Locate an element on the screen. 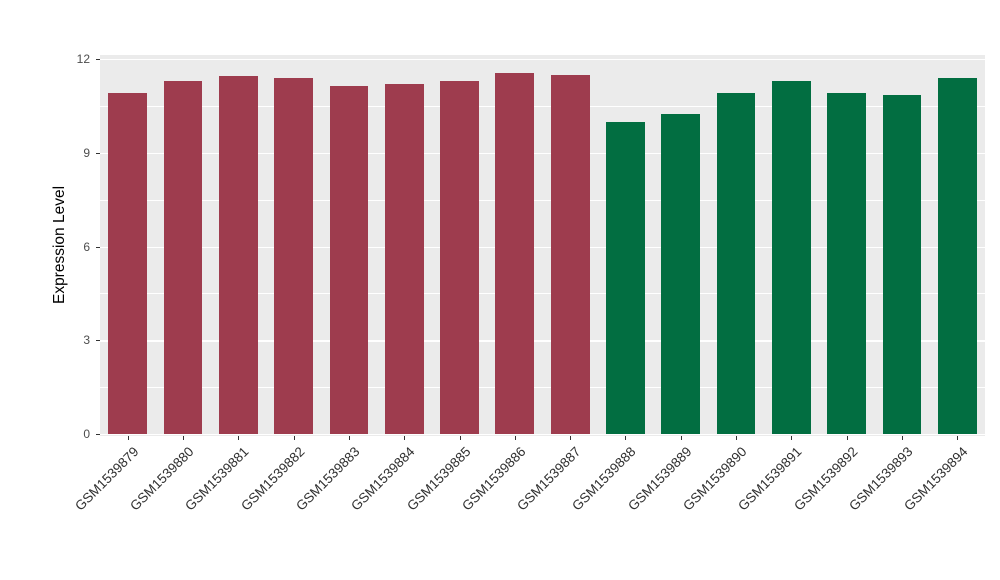 Image resolution: width=1000 pixels, height=580 pixels. x-tick-label: GSM1539881 is located at coordinates (217, 479).